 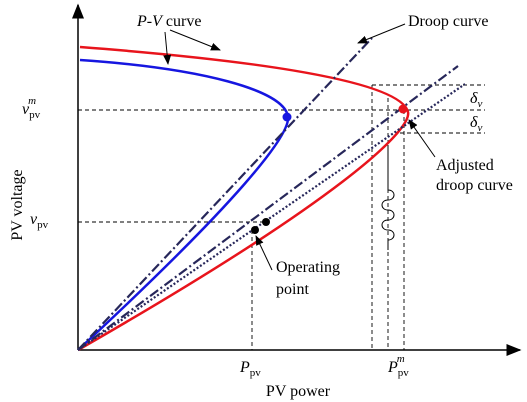 What do you see at coordinates (465, 165) in the screenshot?
I see `adjusted-label: Adjusted` at bounding box center [465, 165].